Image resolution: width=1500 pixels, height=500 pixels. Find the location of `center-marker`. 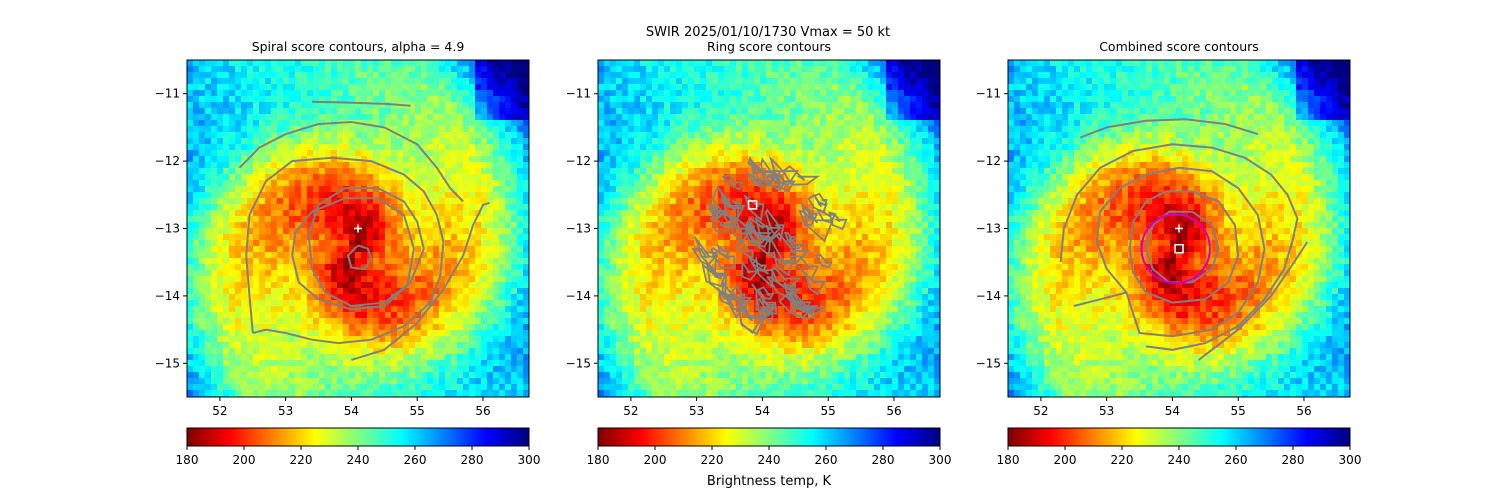

center-marker is located at coordinates (1179, 228).